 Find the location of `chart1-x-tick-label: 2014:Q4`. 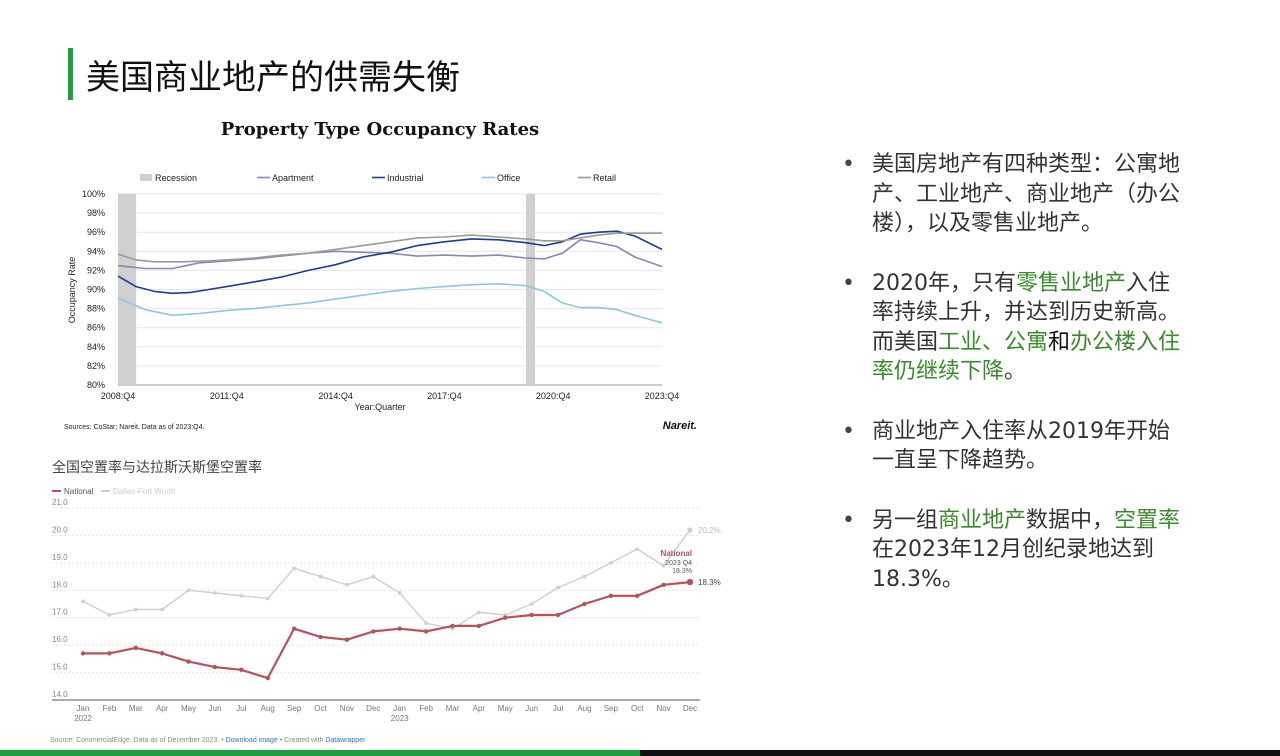

chart1-x-tick-label: 2014:Q4 is located at coordinates (335, 396).